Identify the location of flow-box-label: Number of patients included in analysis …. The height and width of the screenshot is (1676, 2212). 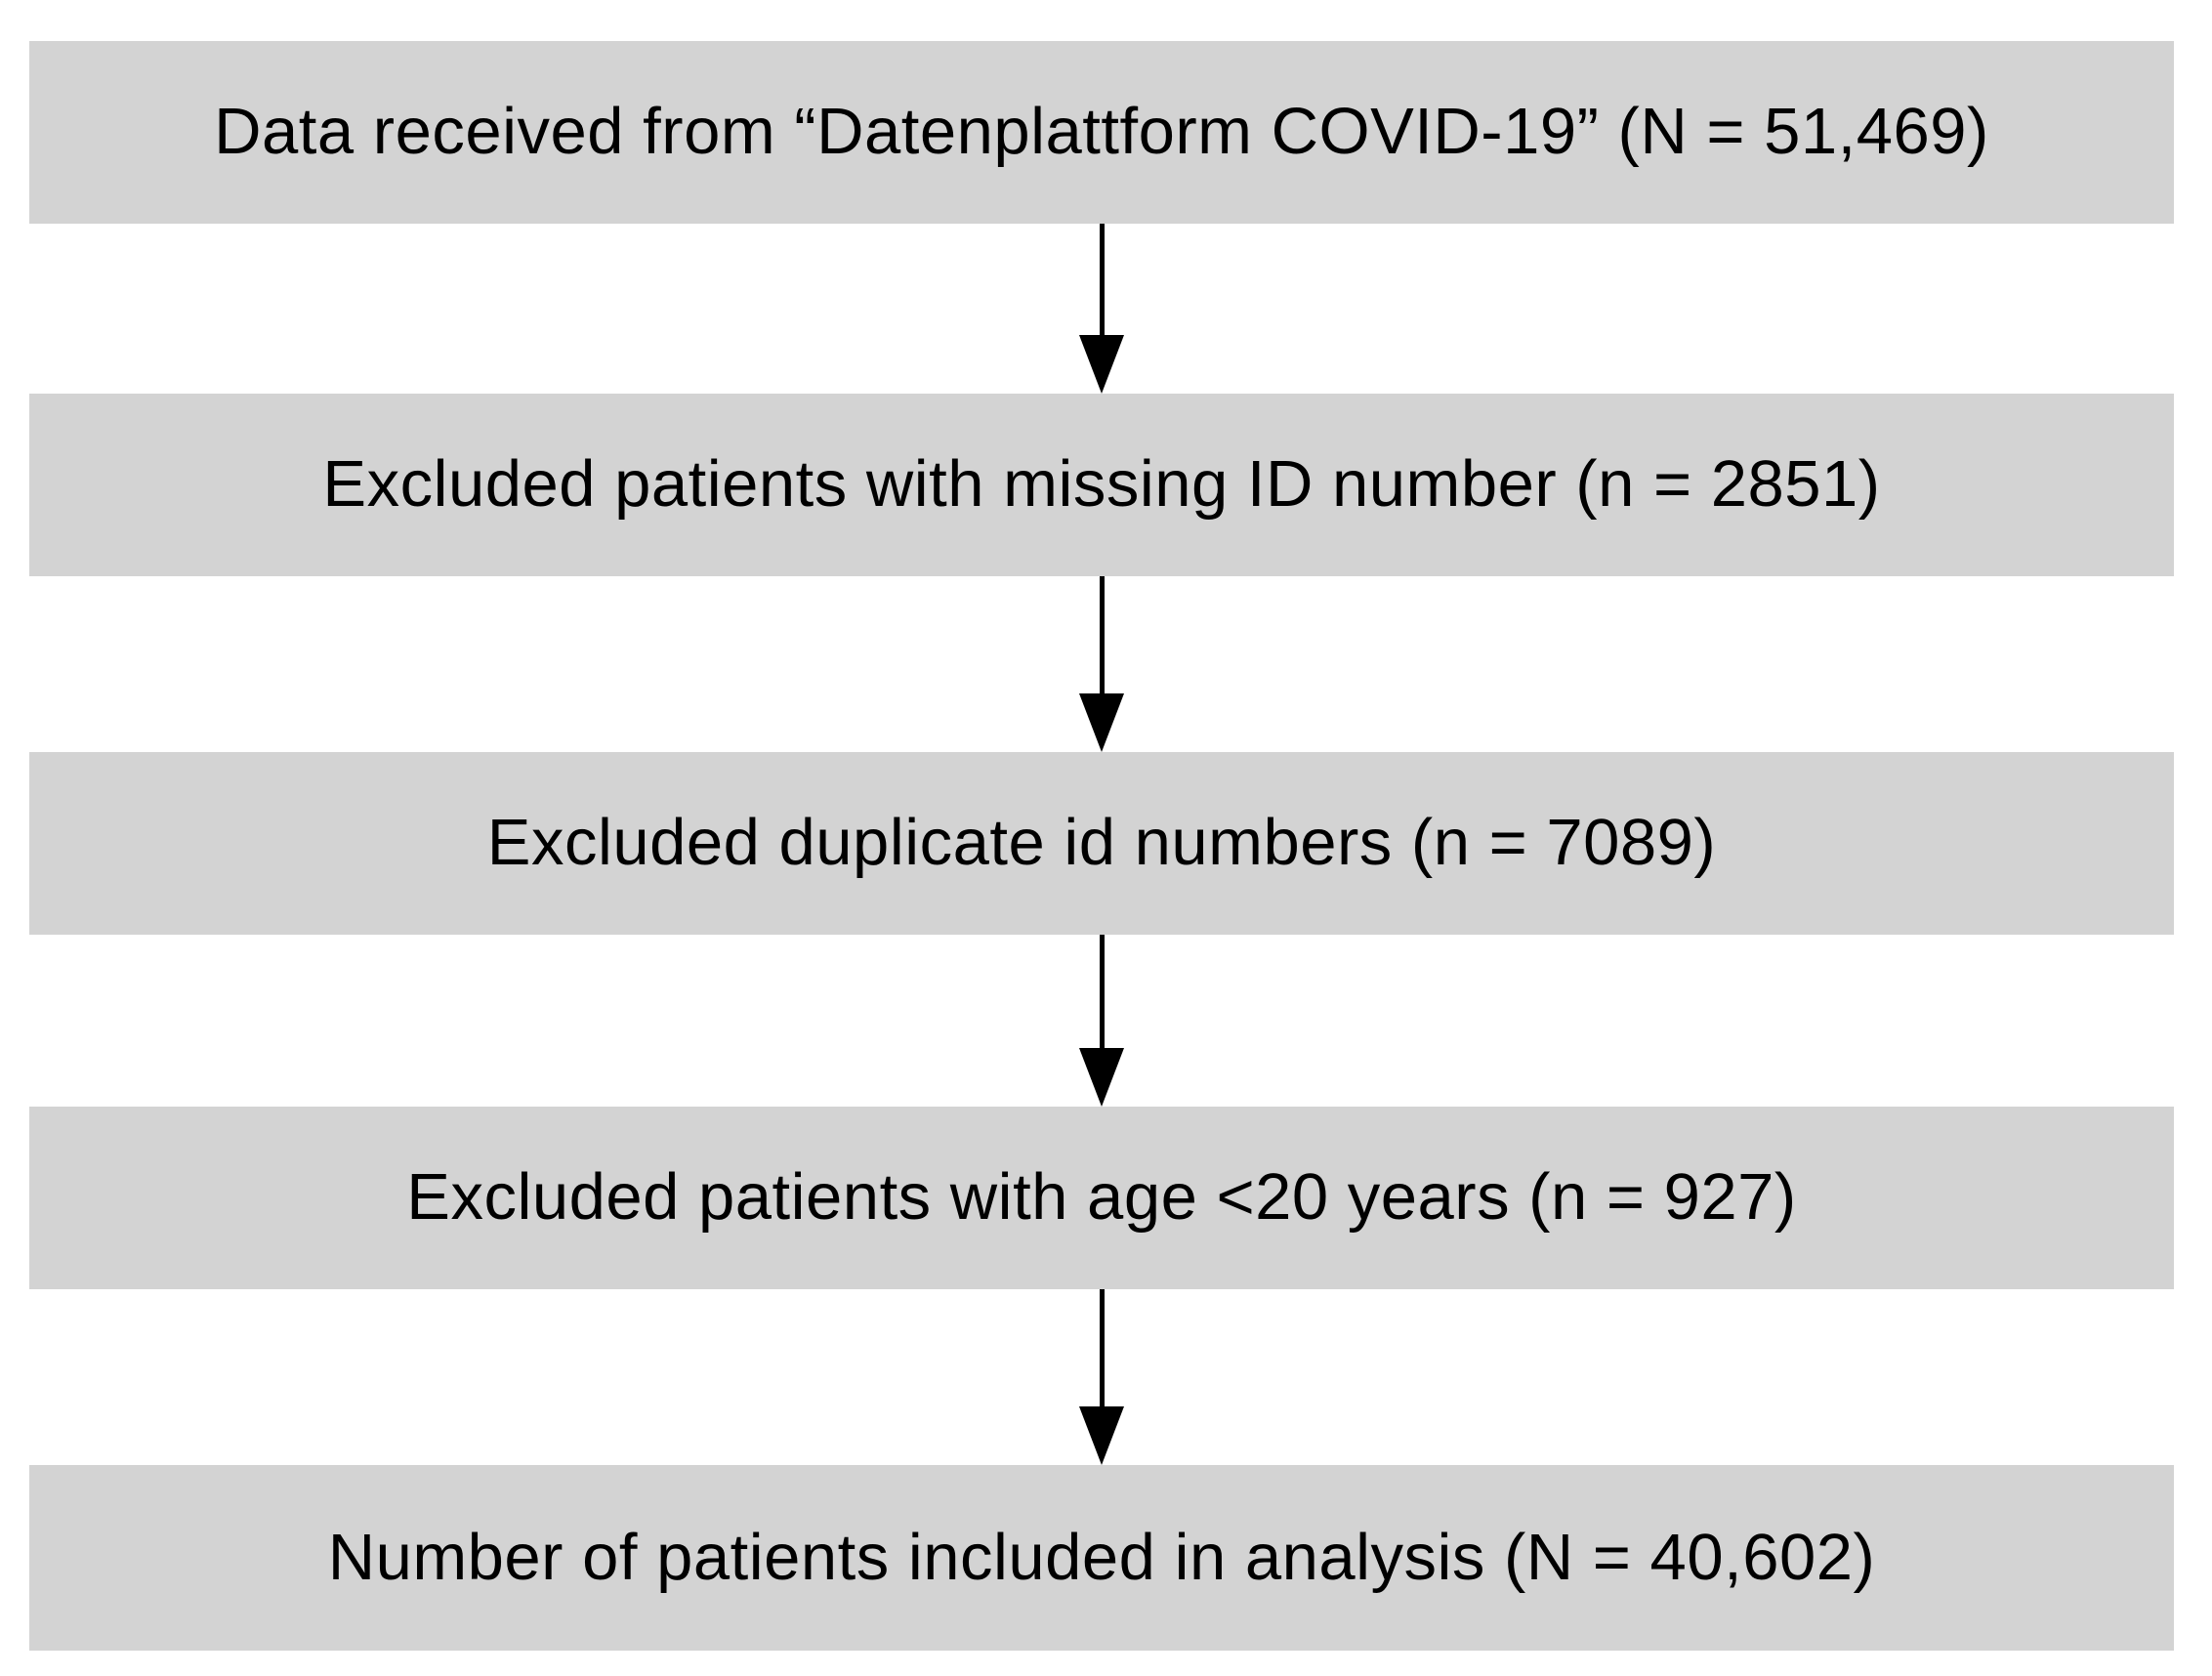
(1101, 1557).